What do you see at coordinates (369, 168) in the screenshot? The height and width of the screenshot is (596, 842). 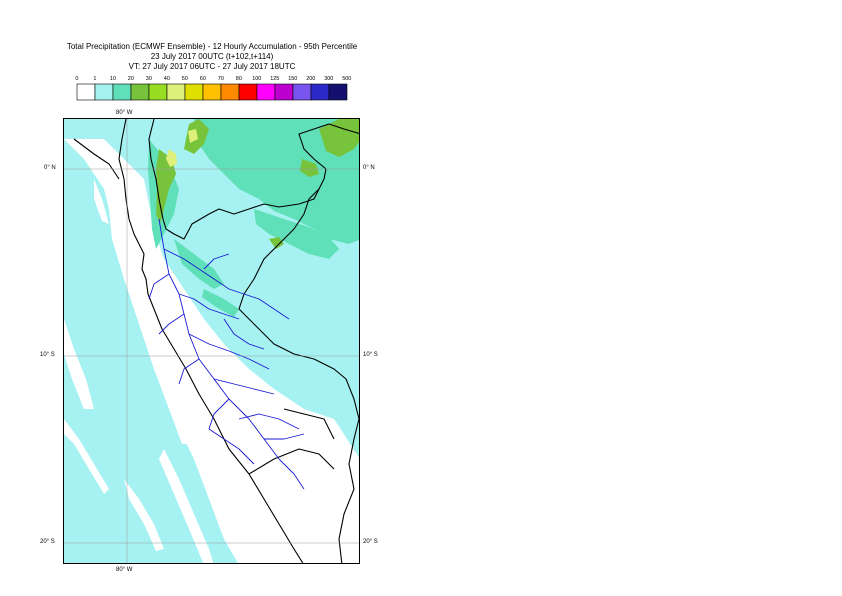 I see `lat-label-0n-right: 0° N` at bounding box center [369, 168].